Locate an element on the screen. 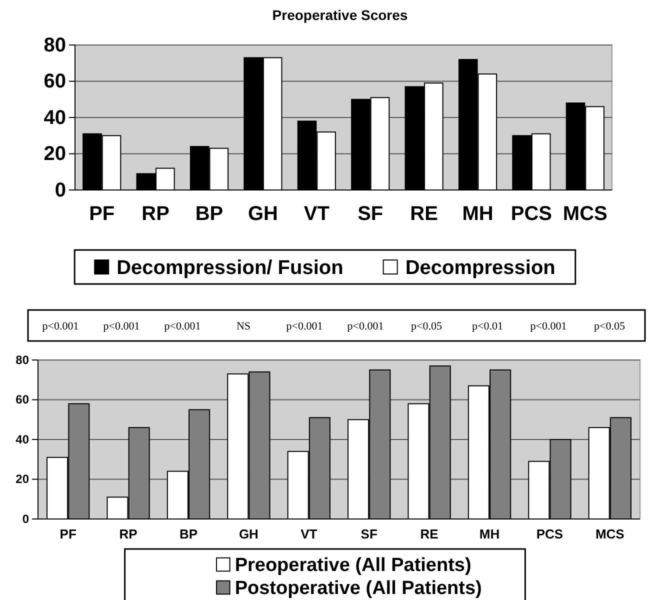 This screenshot has height=600, width=651. chart-title: Preoperative Scores is located at coordinates (340, 15).